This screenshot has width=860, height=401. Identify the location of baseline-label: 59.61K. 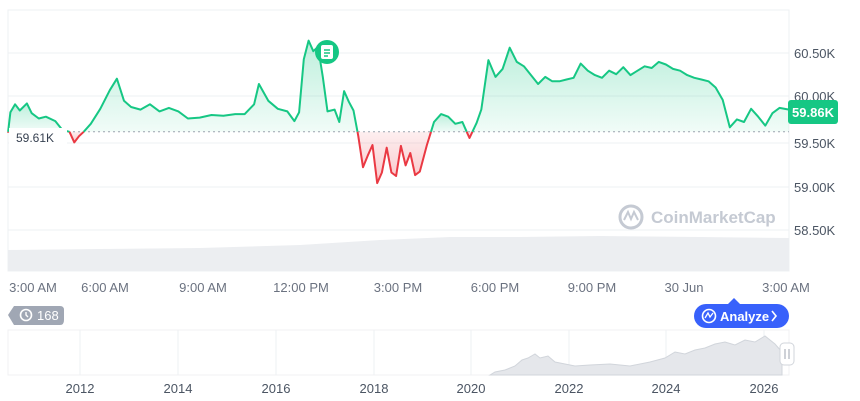
(38, 138).